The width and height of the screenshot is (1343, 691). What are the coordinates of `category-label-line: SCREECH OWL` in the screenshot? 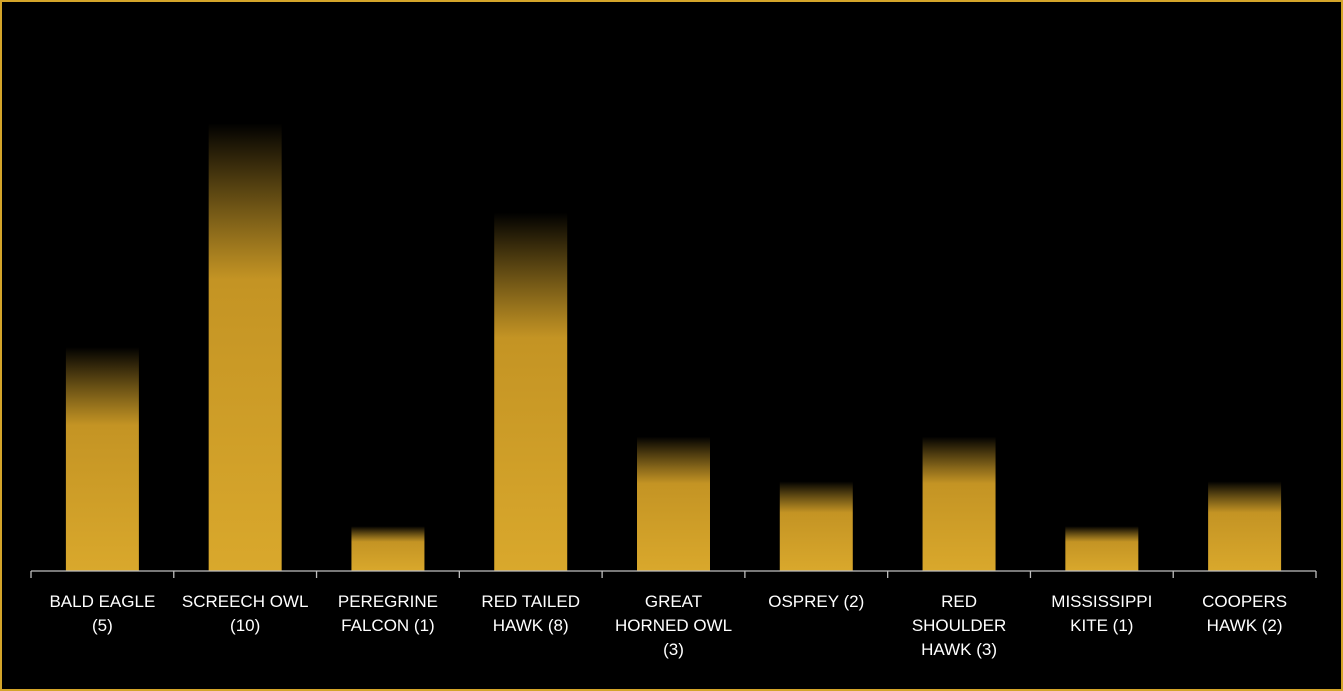 It's located at (245, 601).